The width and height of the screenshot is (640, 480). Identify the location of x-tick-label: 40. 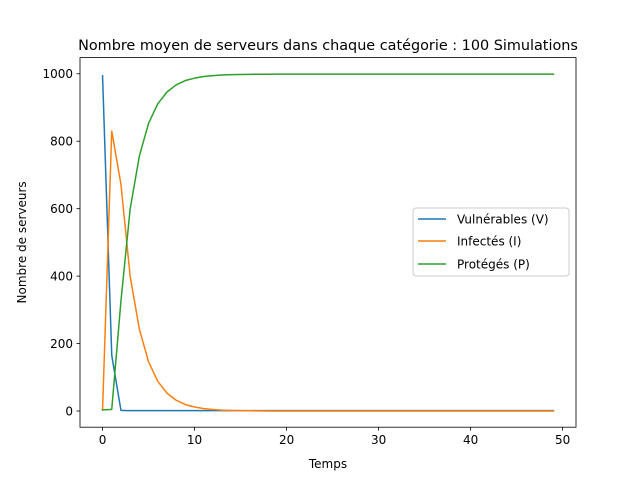
(470, 440).